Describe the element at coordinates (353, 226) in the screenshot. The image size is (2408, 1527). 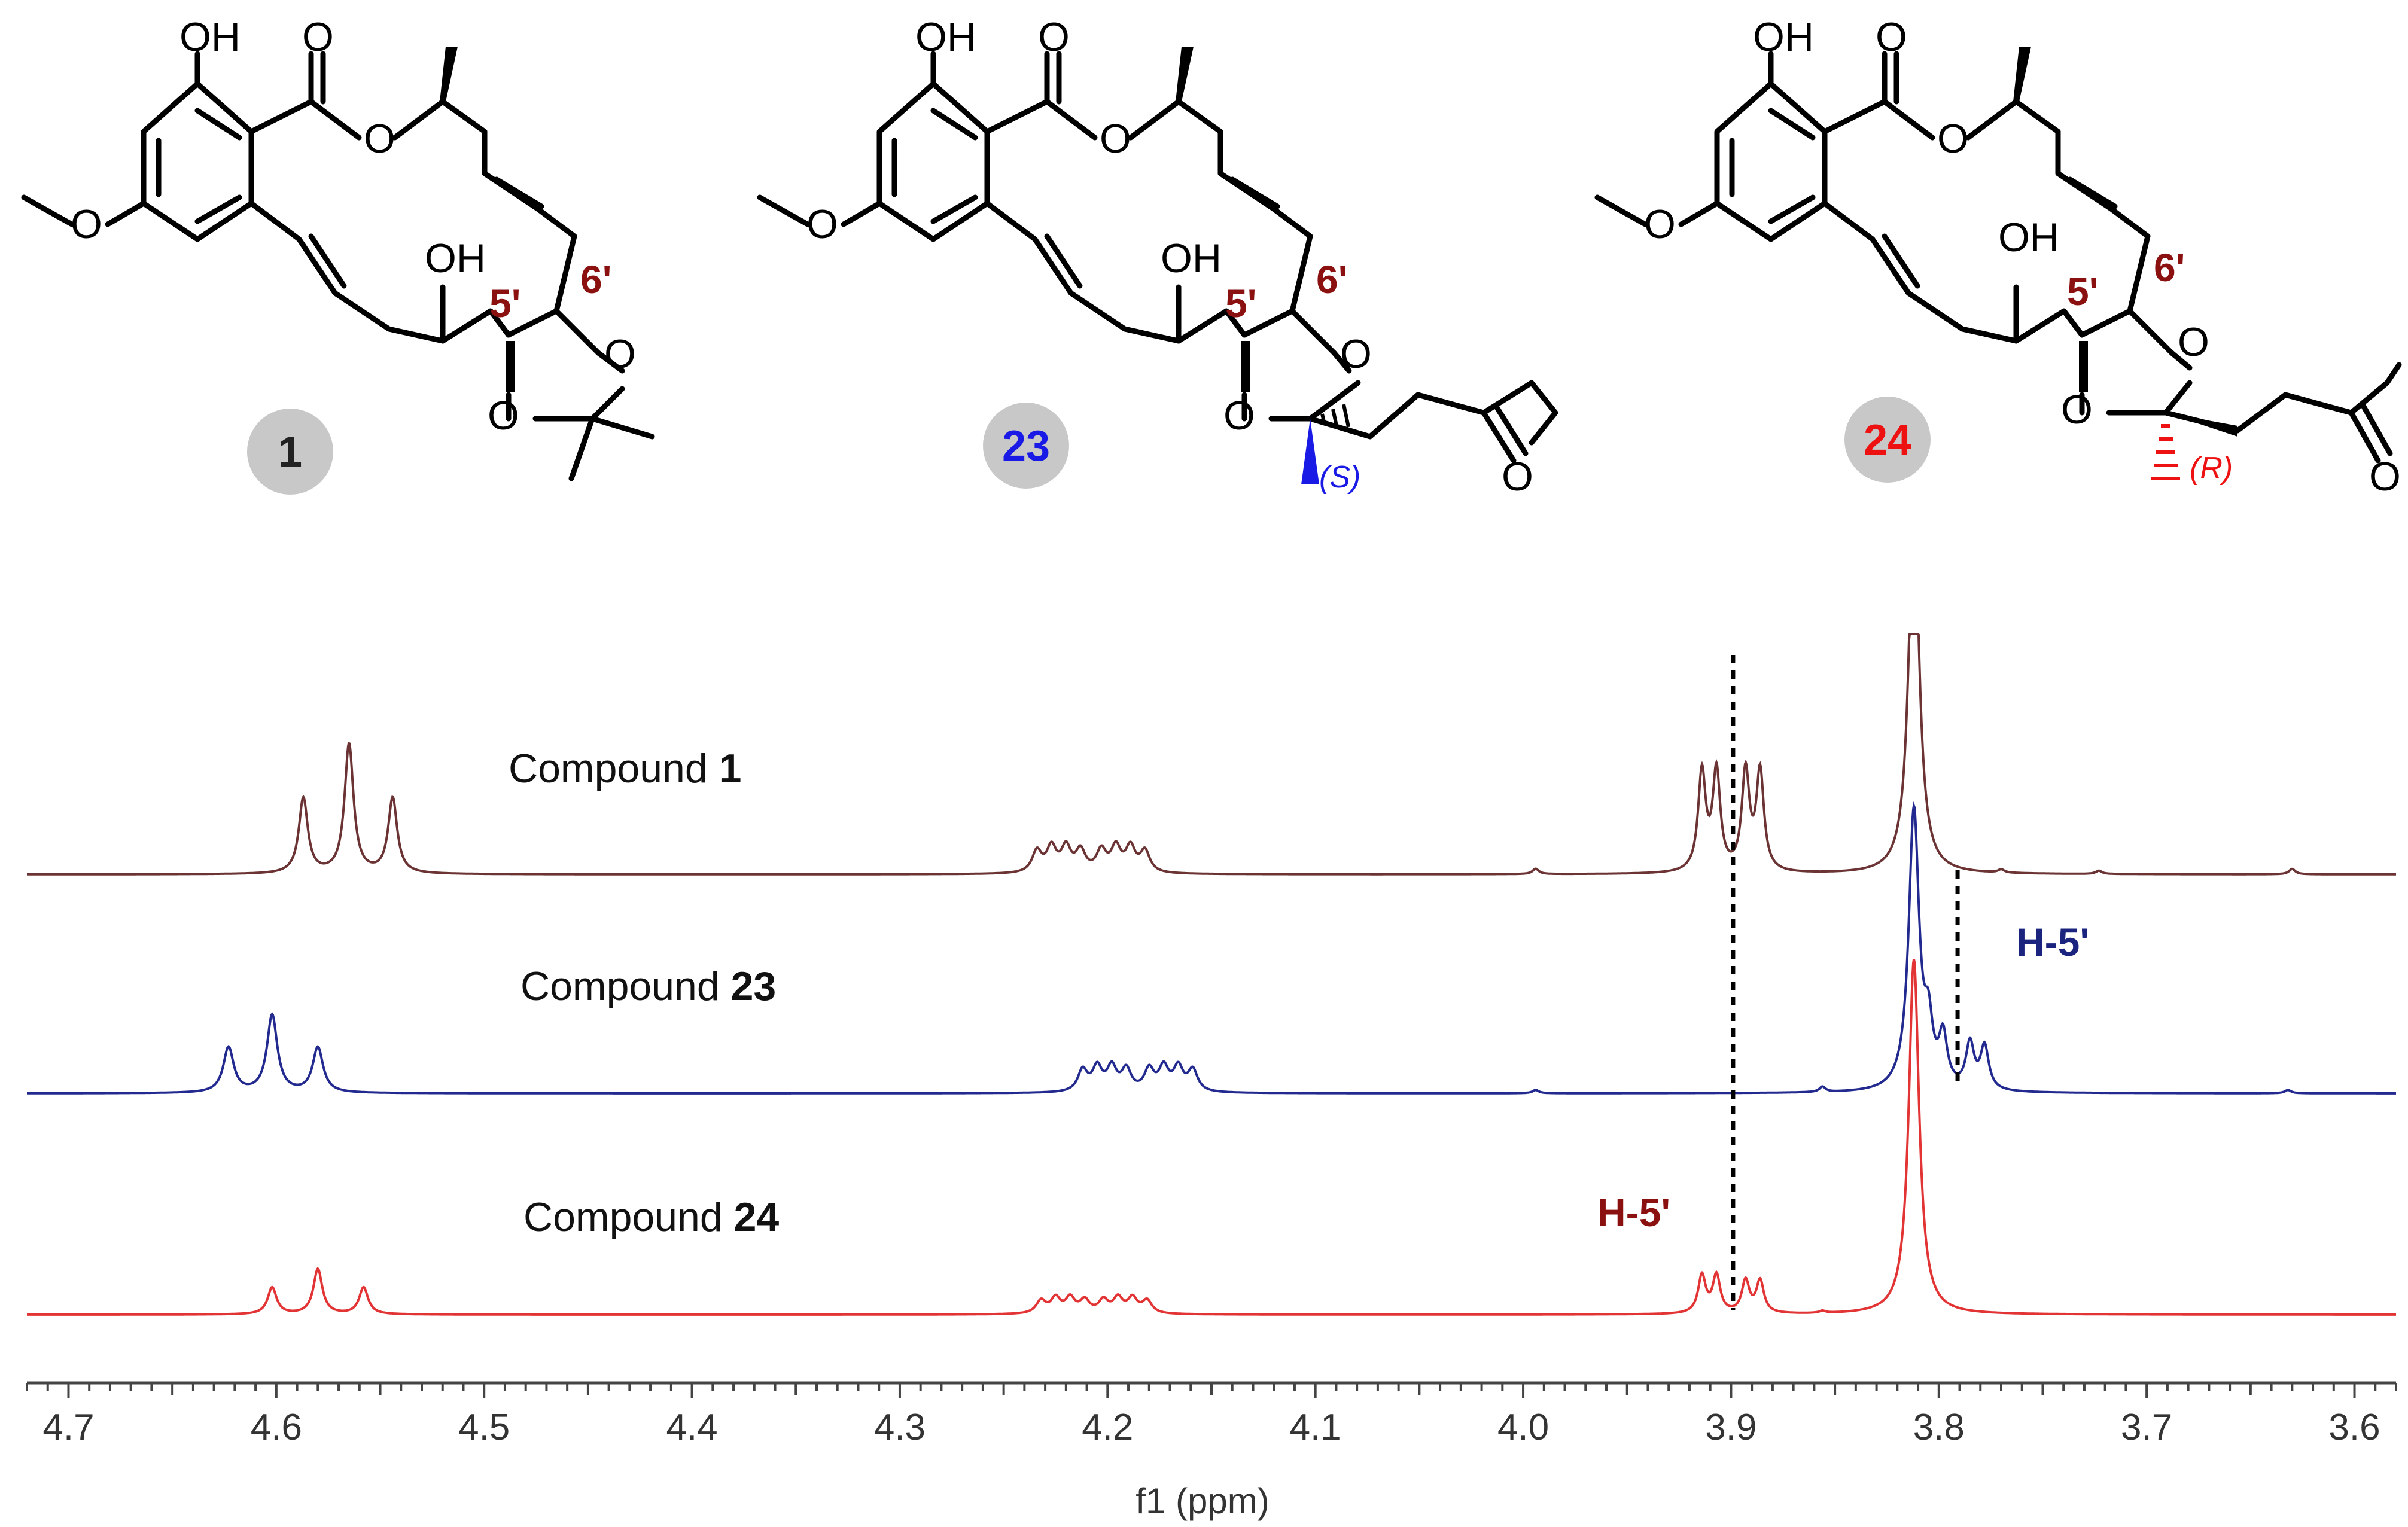
I see `structure-1-labels: OH O O O OH O O` at that location.